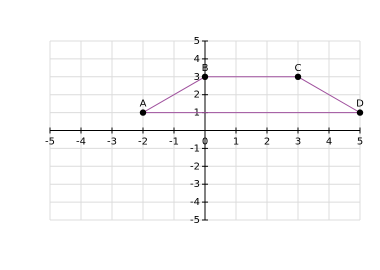  What do you see at coordinates (112, 142) in the screenshot?
I see `x-tick-label: -3` at bounding box center [112, 142].